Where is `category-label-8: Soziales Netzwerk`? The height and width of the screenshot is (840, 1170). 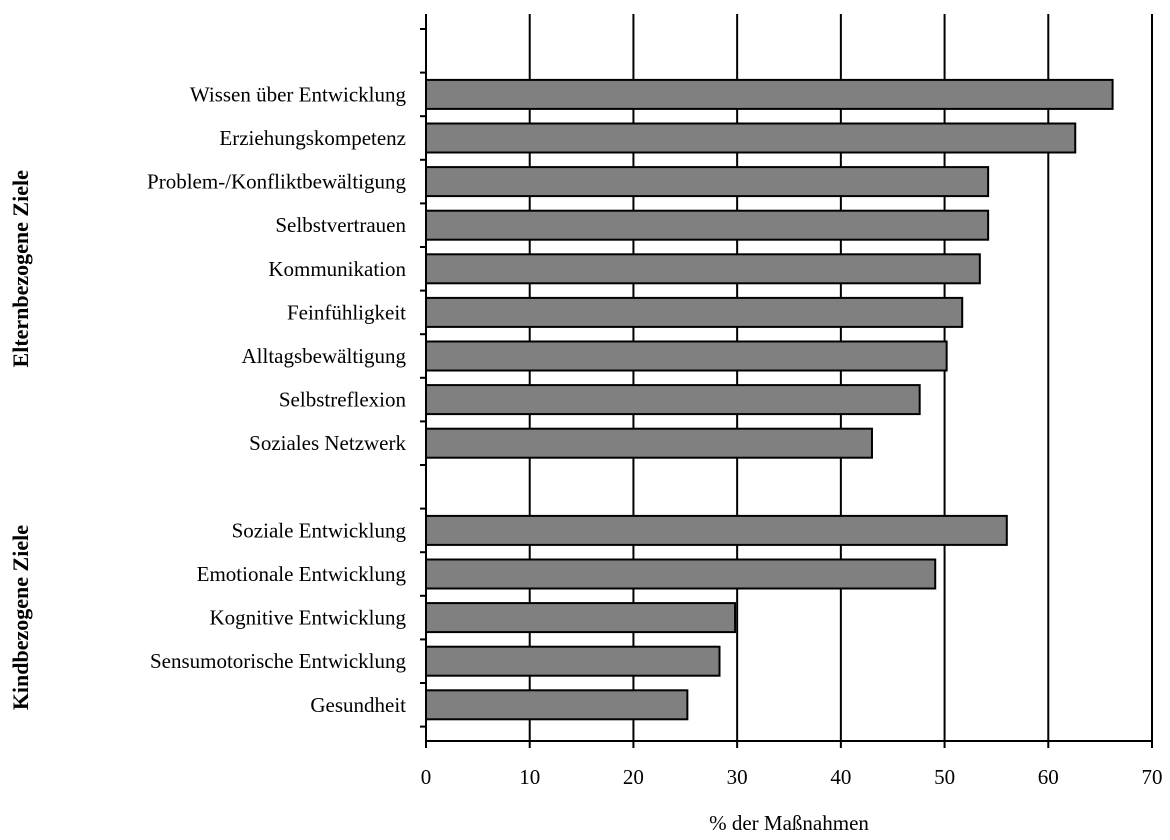 category-label-8: Soziales Netzwerk is located at coordinates (327, 443).